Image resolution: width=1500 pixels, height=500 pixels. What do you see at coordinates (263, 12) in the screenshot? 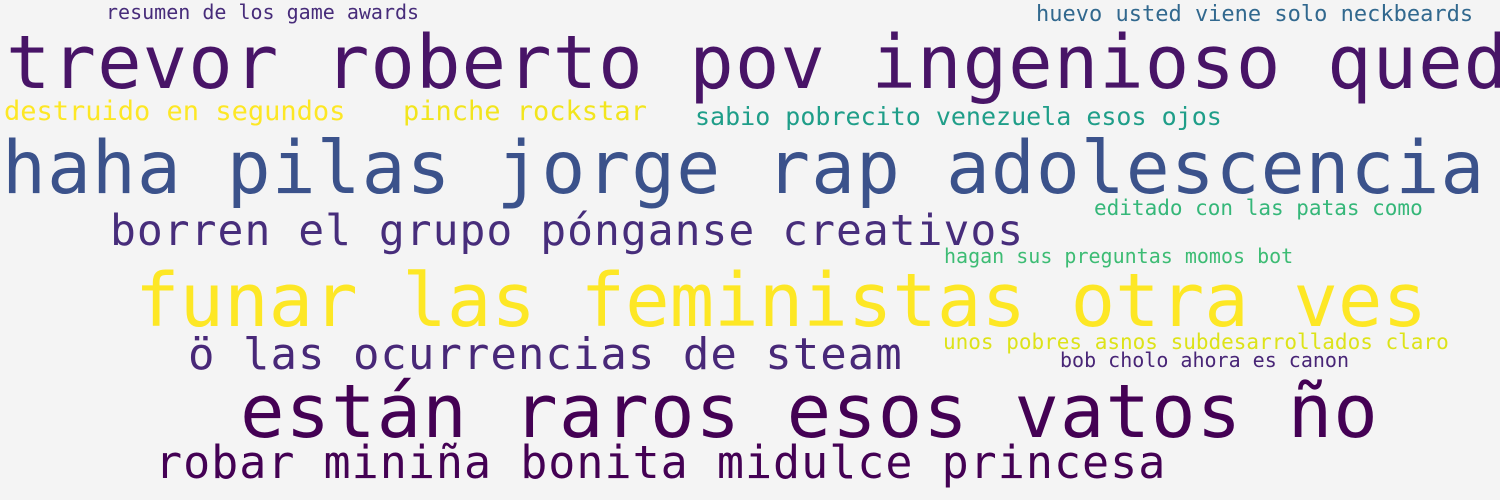
I see `cloud-word: resumen de los game awards` at bounding box center [263, 12].